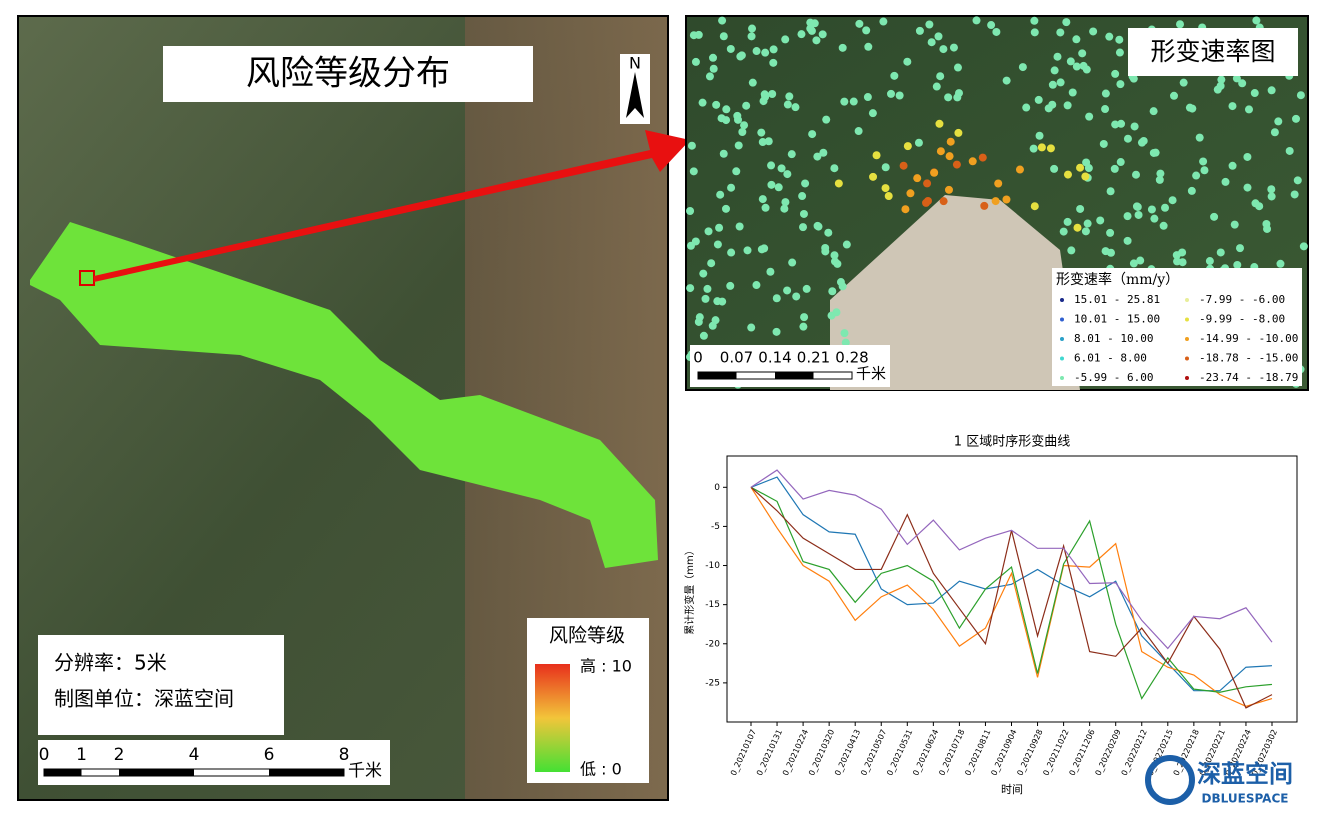  What do you see at coordinates (161, 685) in the screenshot?
I see `info-box` at bounding box center [161, 685].